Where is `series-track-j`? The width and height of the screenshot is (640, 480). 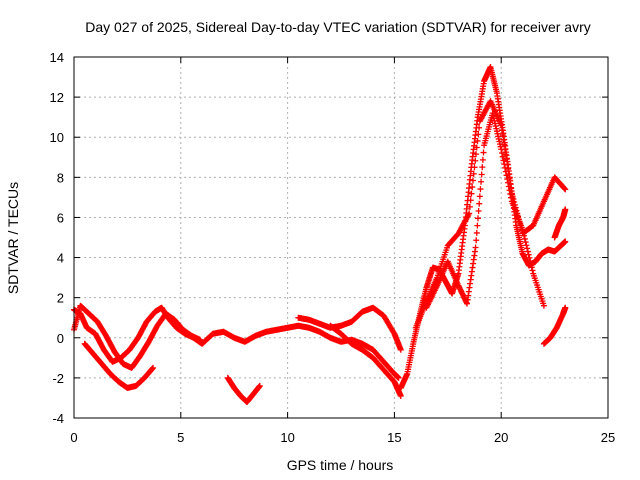 series-track-j is located at coordinates (554, 325).